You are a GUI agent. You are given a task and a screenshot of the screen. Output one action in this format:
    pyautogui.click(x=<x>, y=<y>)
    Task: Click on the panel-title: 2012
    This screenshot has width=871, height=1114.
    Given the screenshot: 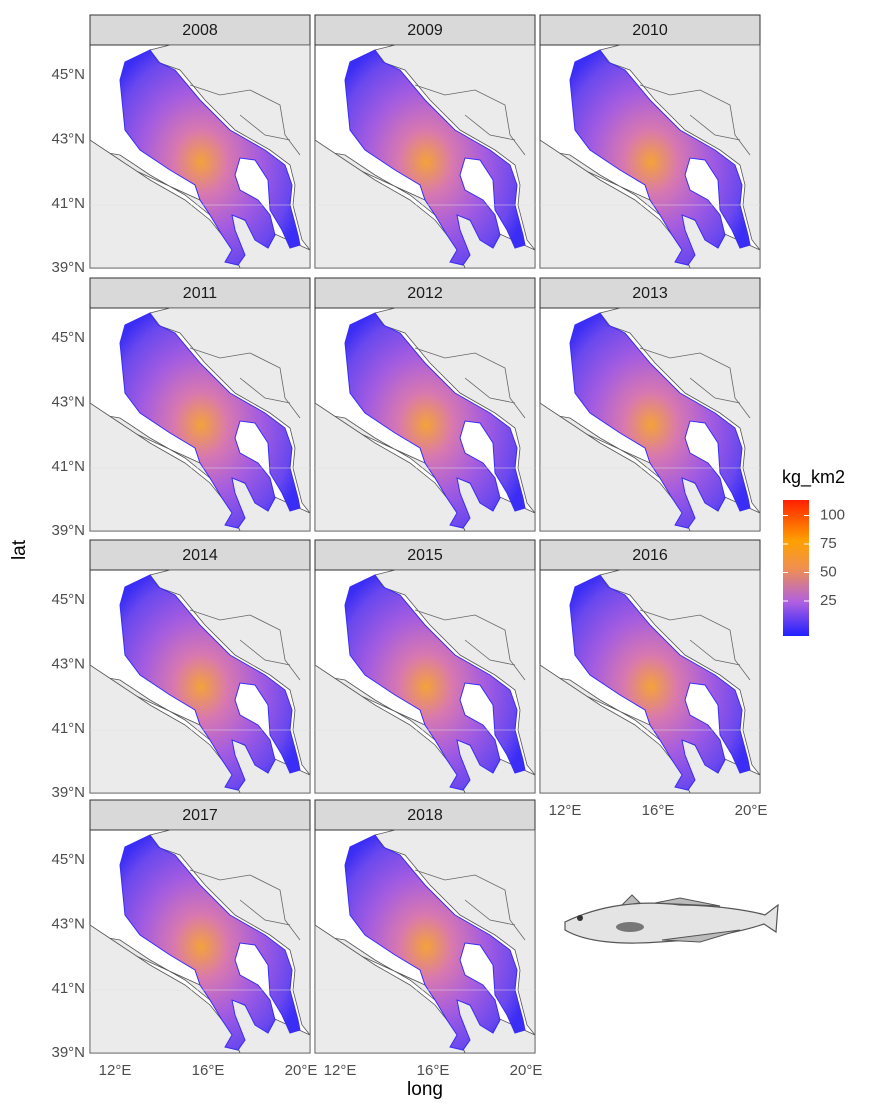 What is the action you would take?
    pyautogui.click(x=425, y=293)
    